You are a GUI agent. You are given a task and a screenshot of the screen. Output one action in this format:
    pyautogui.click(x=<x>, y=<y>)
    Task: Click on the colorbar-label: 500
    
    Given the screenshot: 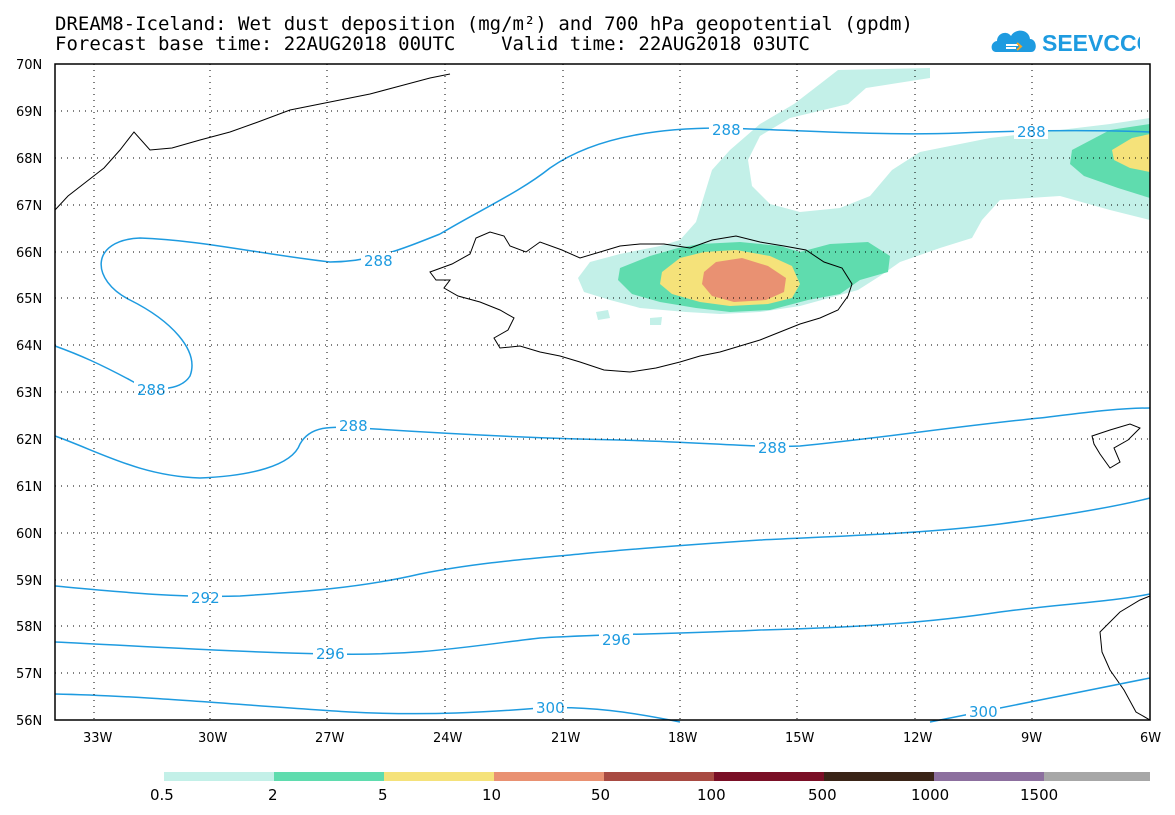 What is the action you would take?
    pyautogui.click(x=822, y=795)
    